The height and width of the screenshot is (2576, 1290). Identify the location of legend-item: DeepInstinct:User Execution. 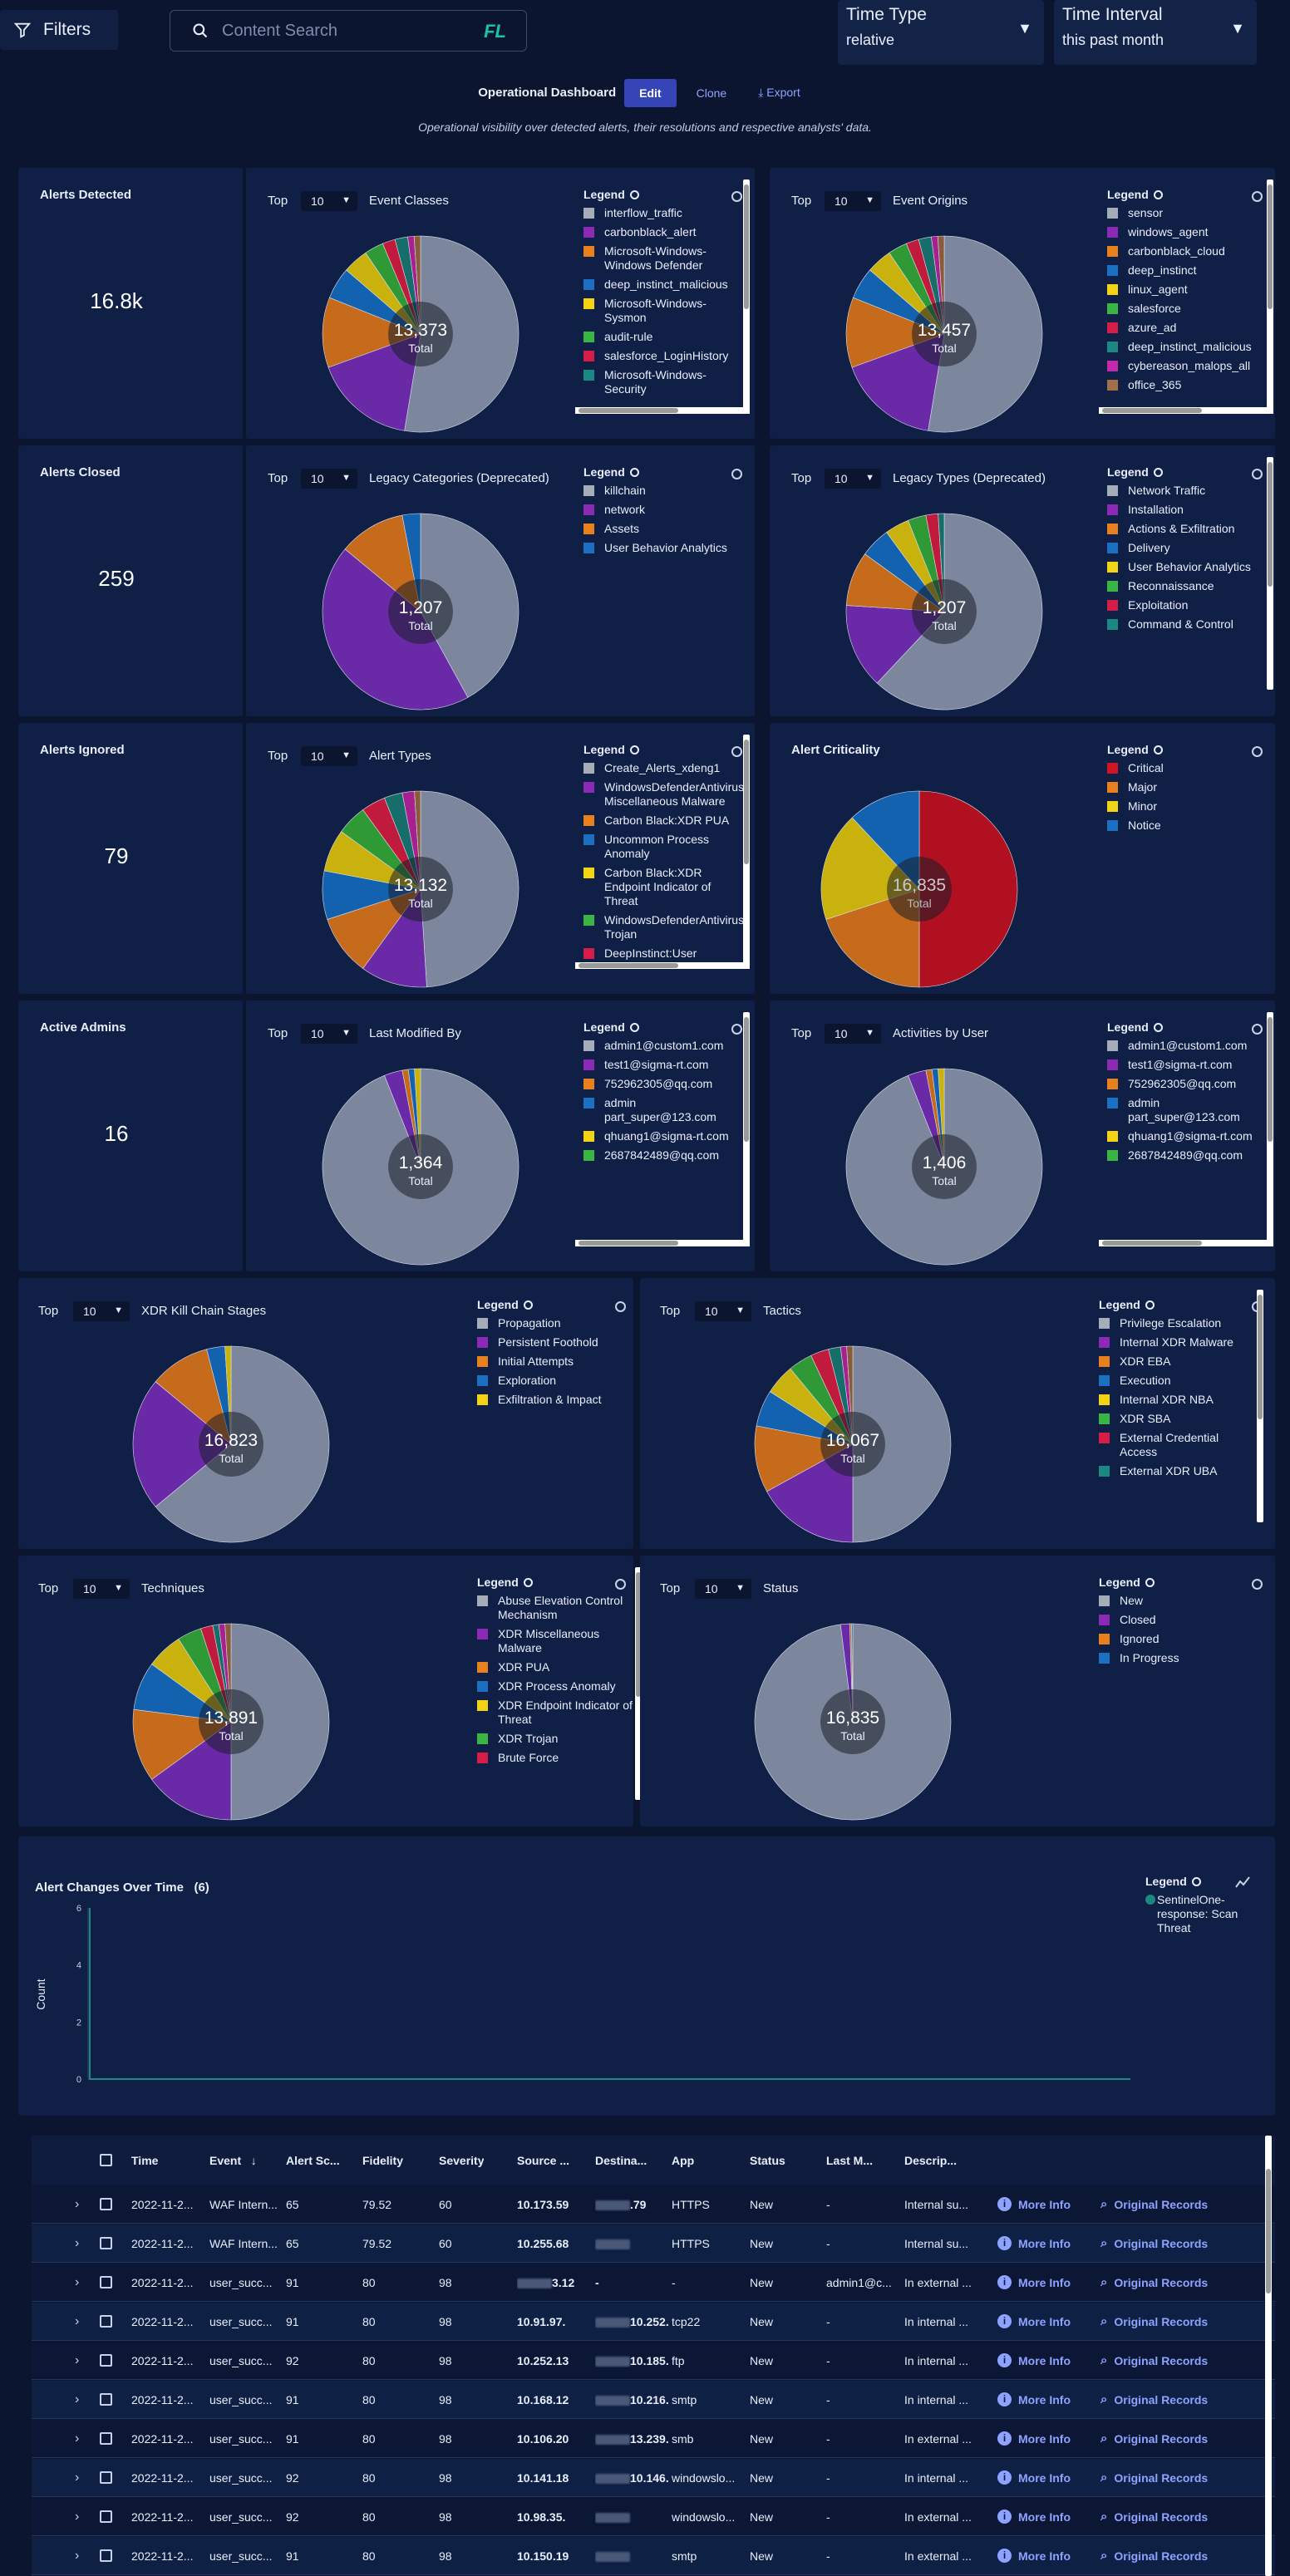
(663, 953).